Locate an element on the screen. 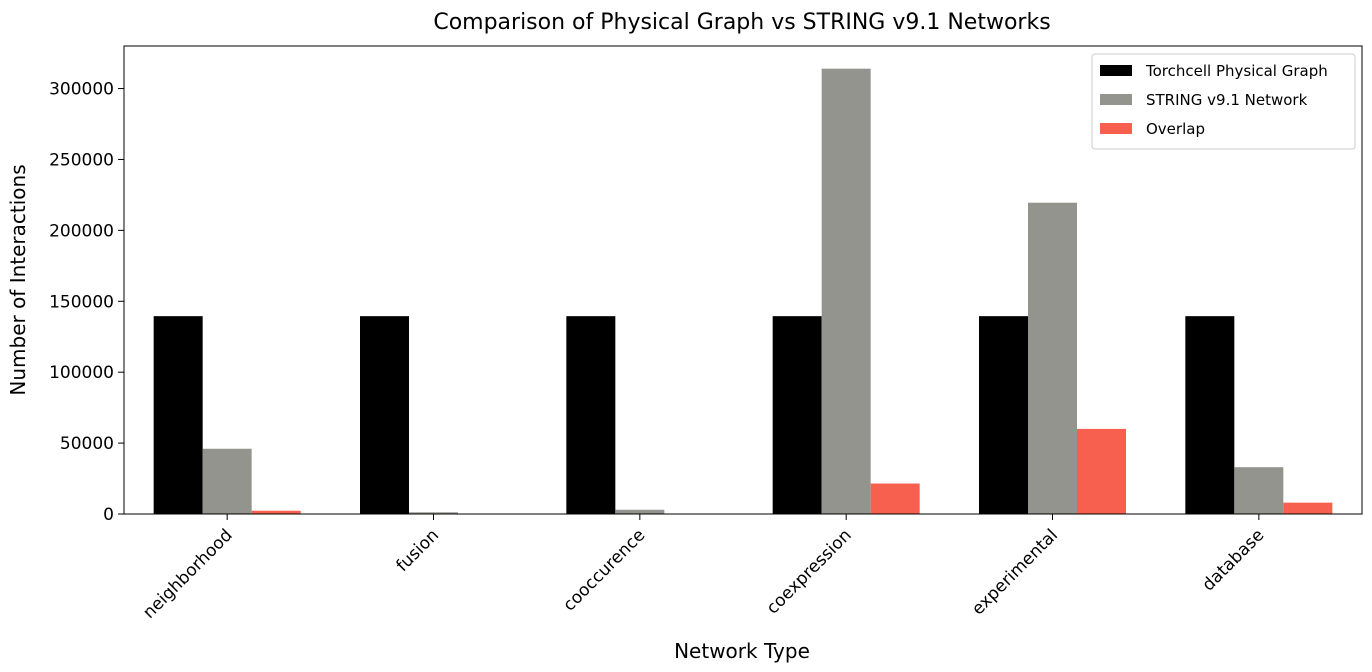 Image resolution: width=1372 pixels, height=672 pixels. legend-box is located at coordinates (1223, 101).